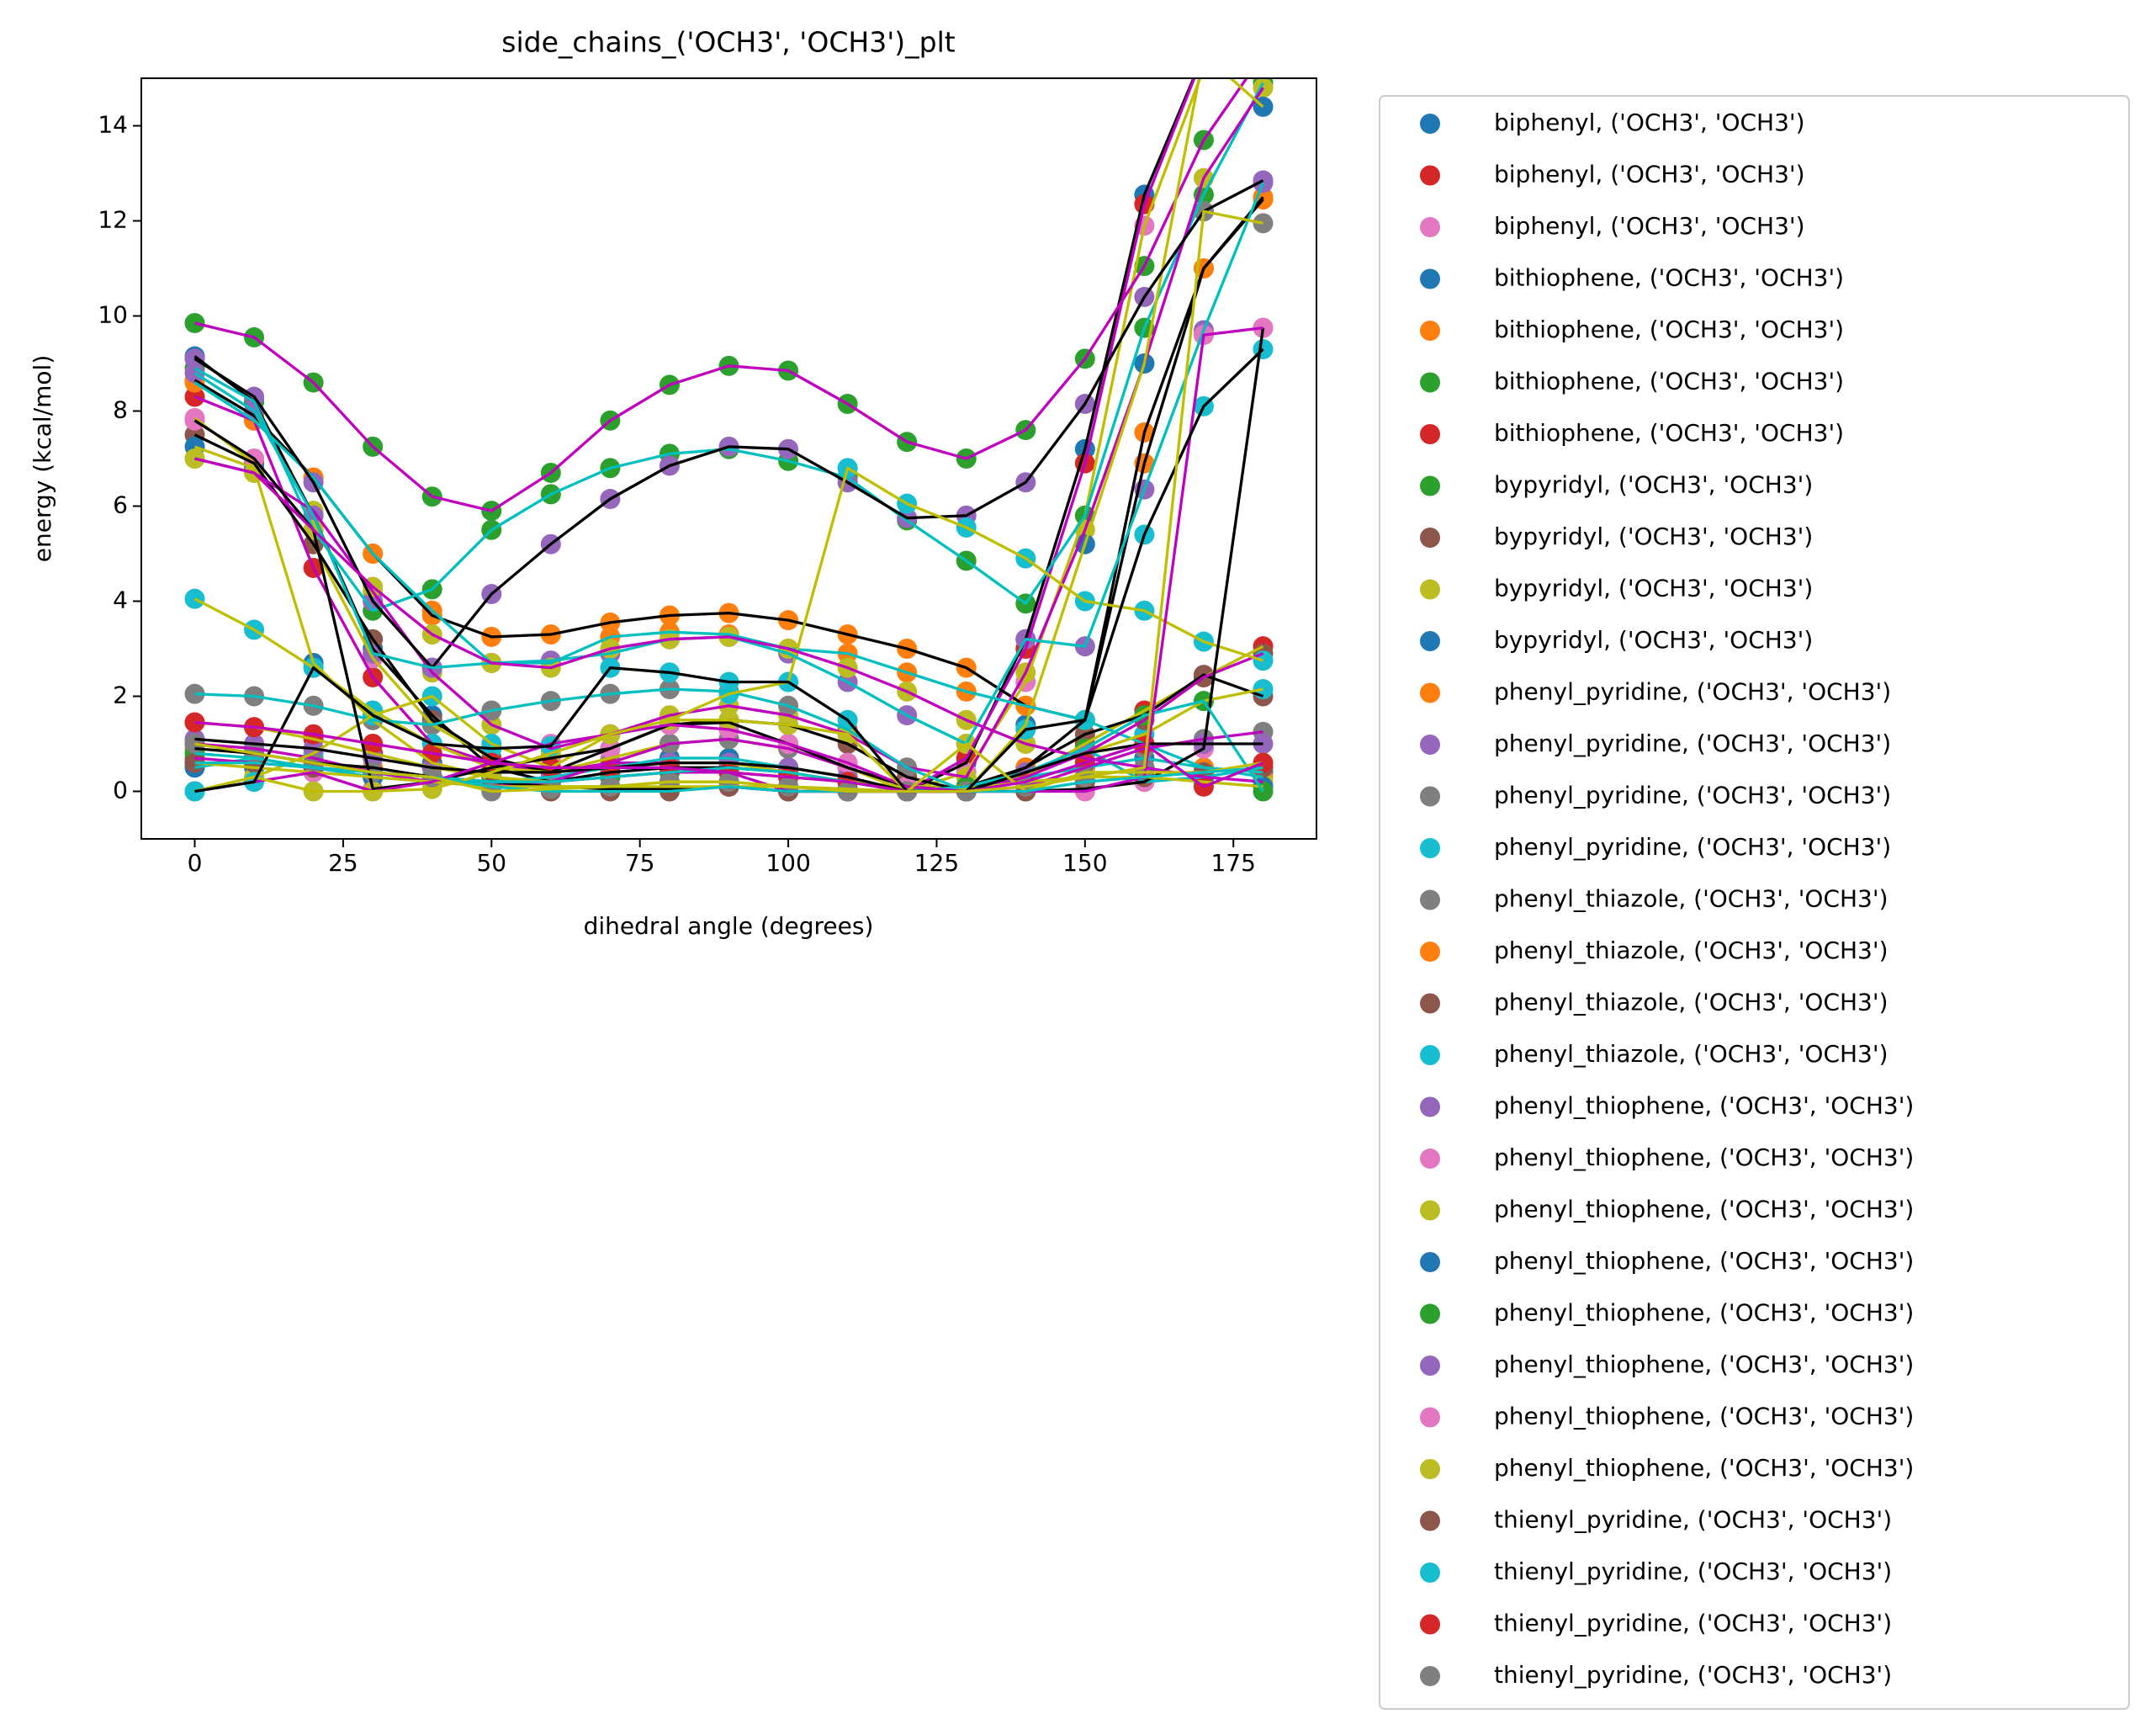 The image size is (2156, 1735). I want to click on y-tick-label: 2, so click(120, 695).